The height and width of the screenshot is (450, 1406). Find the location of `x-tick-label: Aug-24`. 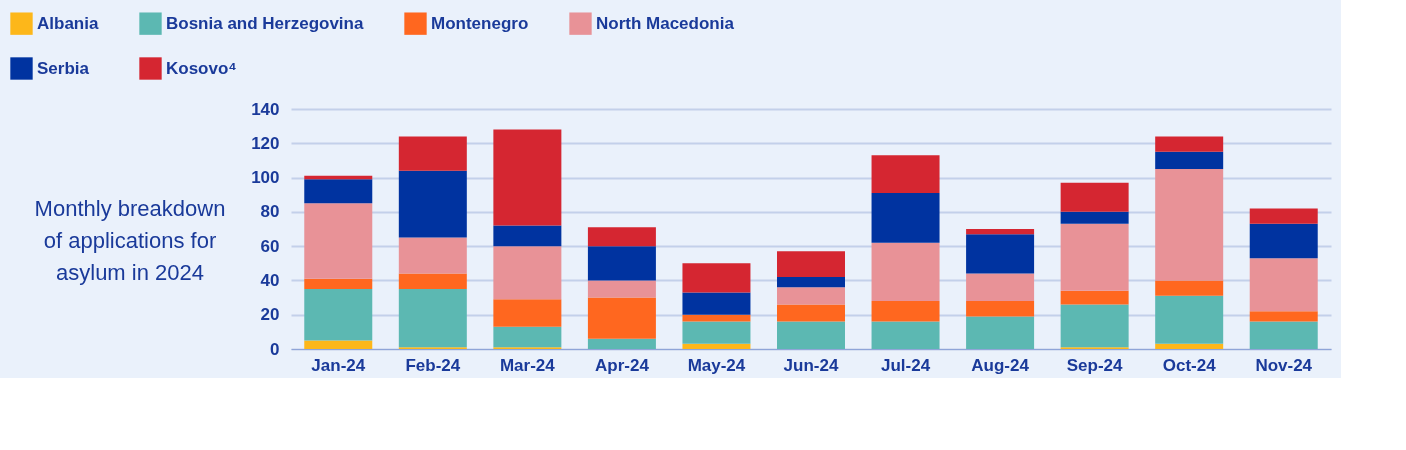

x-tick-label: Aug-24 is located at coordinates (1000, 365).